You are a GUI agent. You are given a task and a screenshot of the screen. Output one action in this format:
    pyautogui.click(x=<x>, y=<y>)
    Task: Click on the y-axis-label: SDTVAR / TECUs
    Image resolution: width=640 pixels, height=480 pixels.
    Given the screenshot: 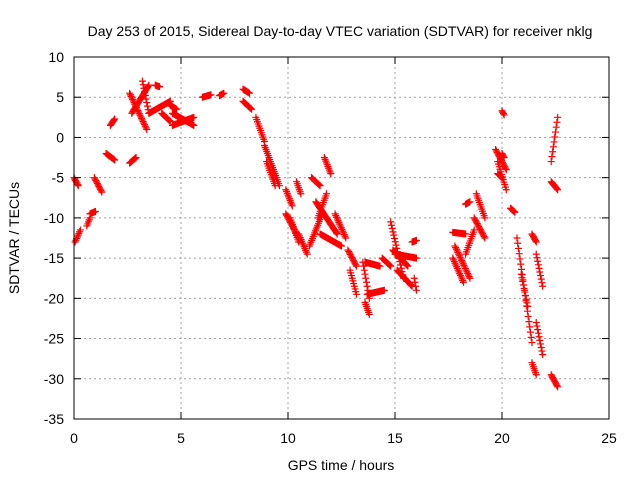 What is the action you would take?
    pyautogui.click(x=14, y=238)
    